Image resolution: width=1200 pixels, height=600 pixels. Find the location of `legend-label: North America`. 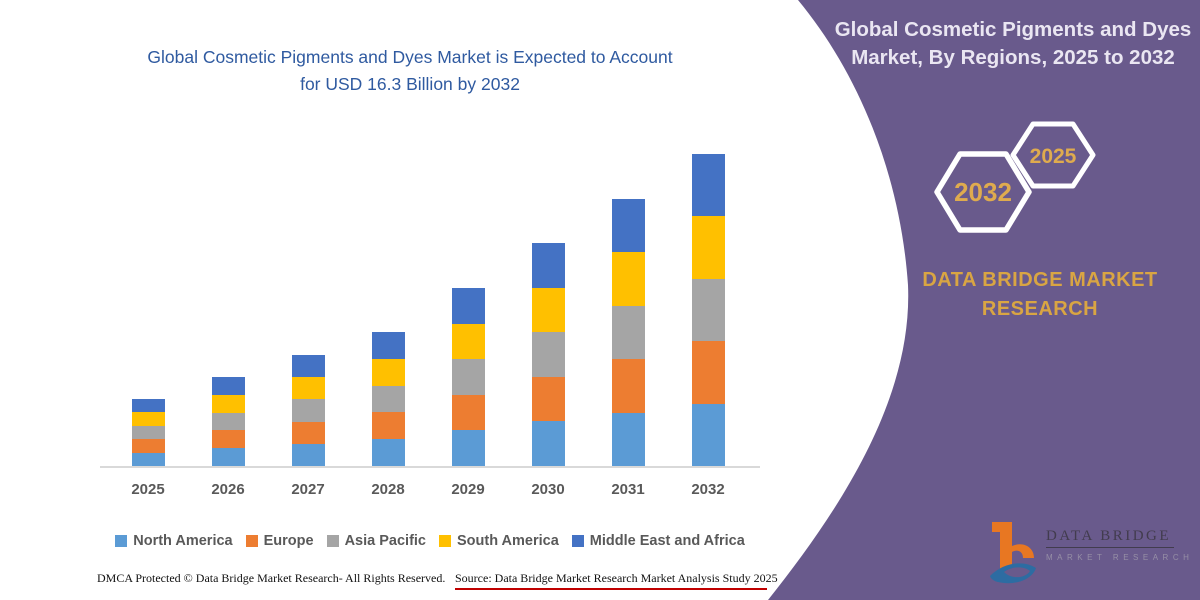

legend-label: North America is located at coordinates (183, 541).